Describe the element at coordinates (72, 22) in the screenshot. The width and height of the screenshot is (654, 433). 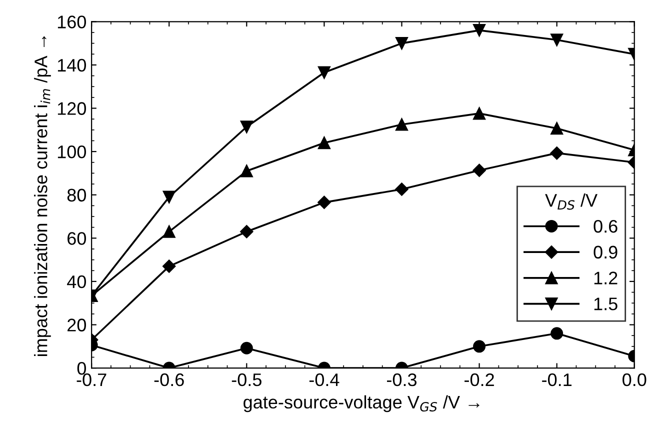
I see `y-tick-label: 160` at that location.